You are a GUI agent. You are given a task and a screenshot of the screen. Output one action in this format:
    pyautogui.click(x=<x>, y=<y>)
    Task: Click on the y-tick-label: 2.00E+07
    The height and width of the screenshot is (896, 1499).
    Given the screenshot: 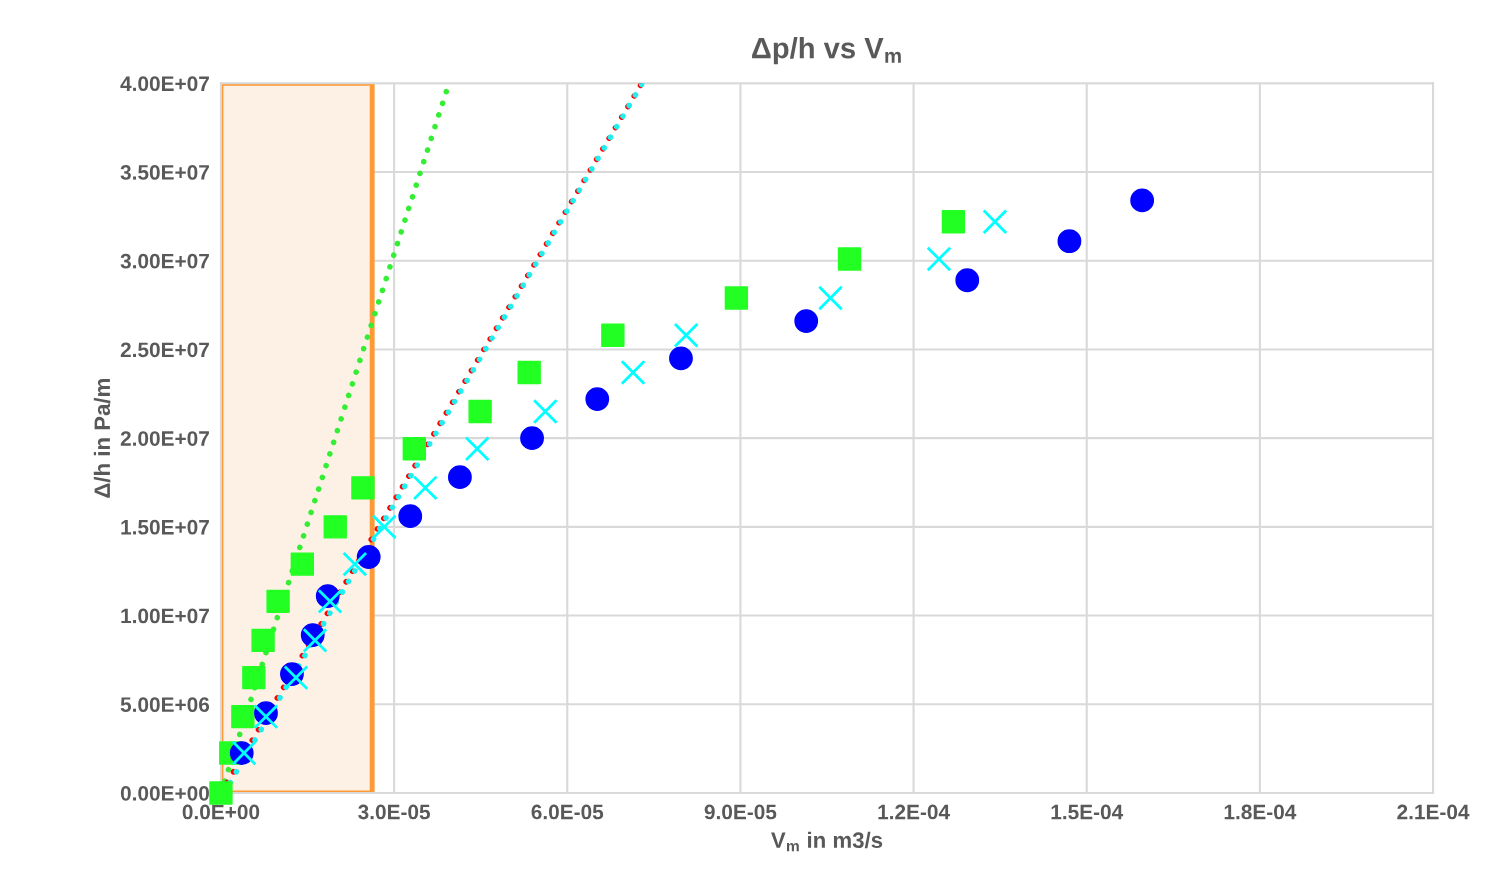 What is the action you would take?
    pyautogui.click(x=164, y=438)
    